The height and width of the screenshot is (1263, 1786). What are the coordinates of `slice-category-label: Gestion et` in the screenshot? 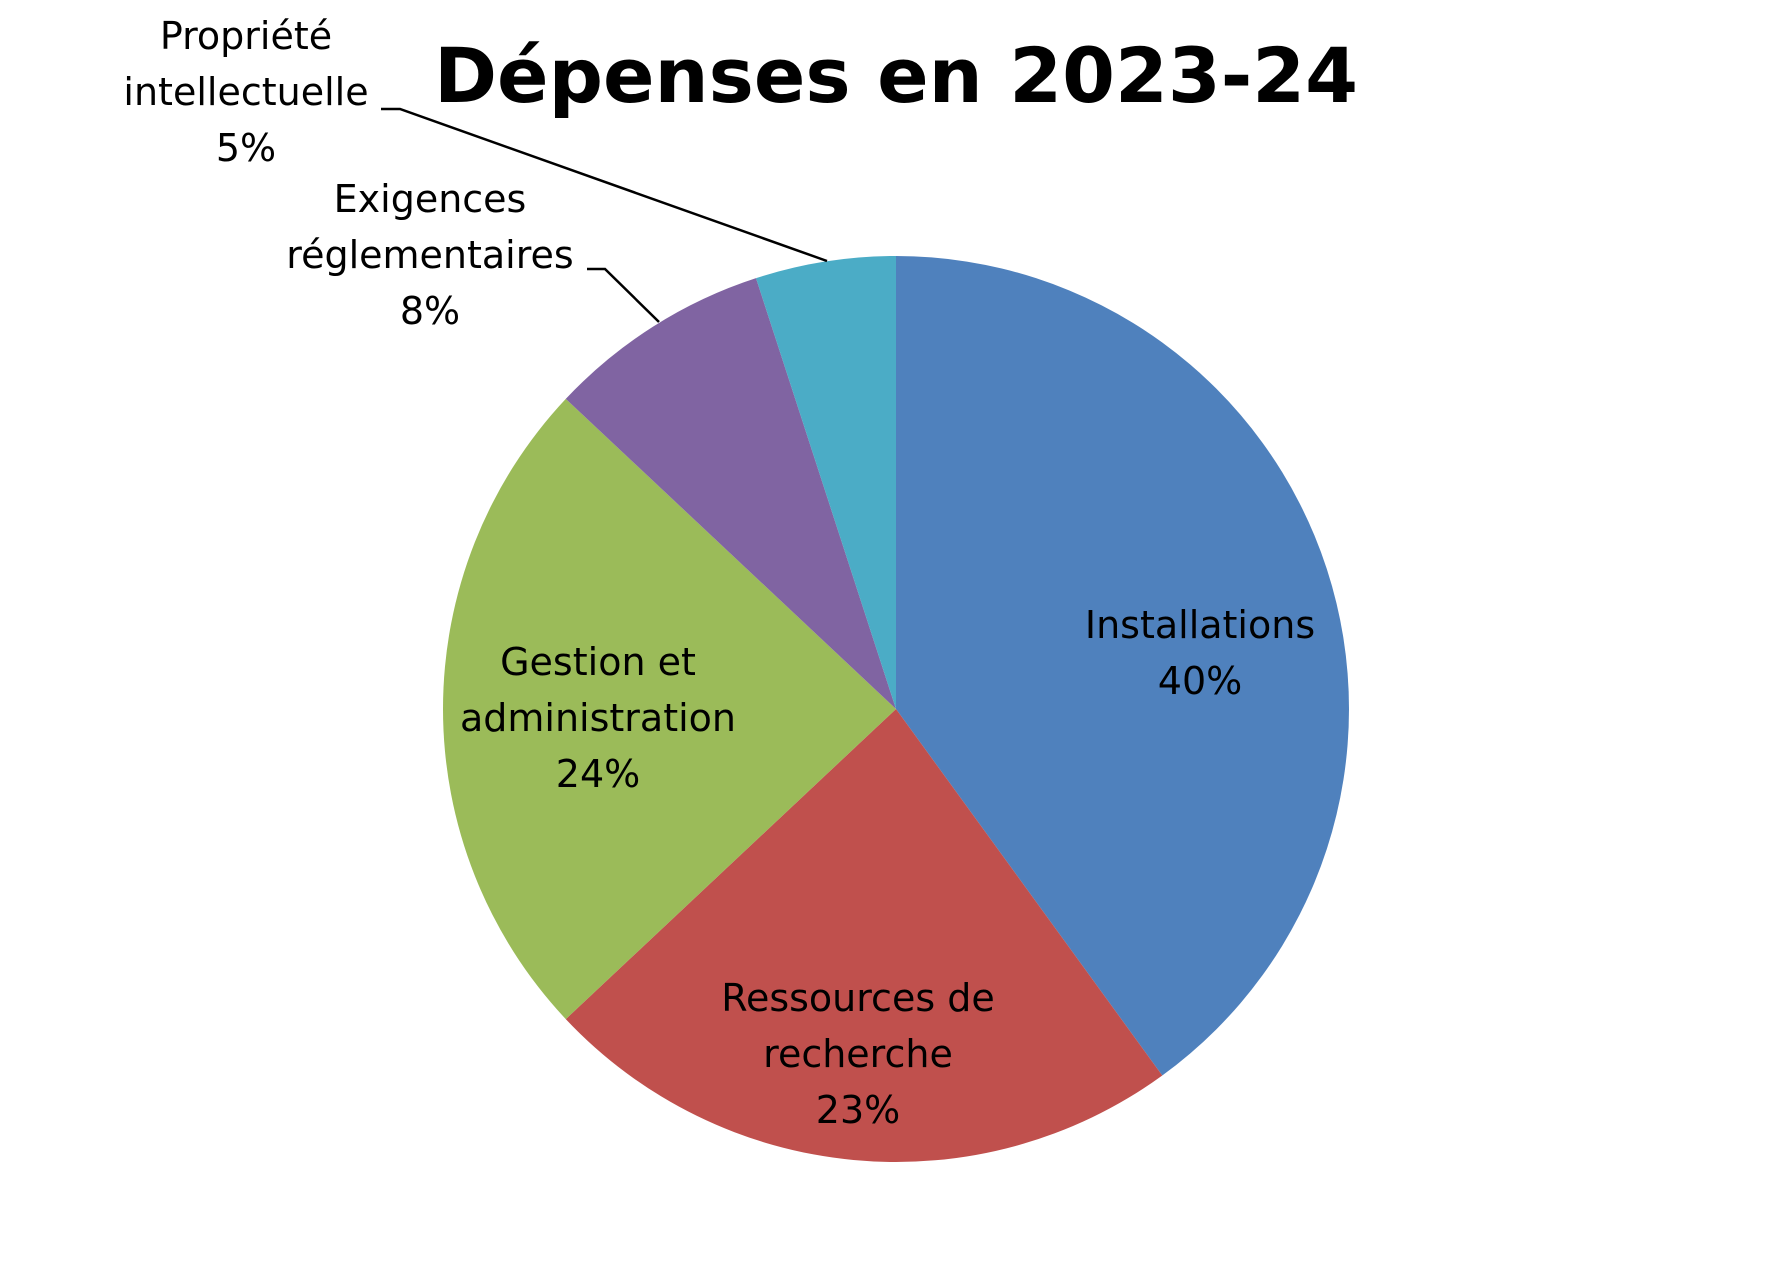 It's located at (598, 662).